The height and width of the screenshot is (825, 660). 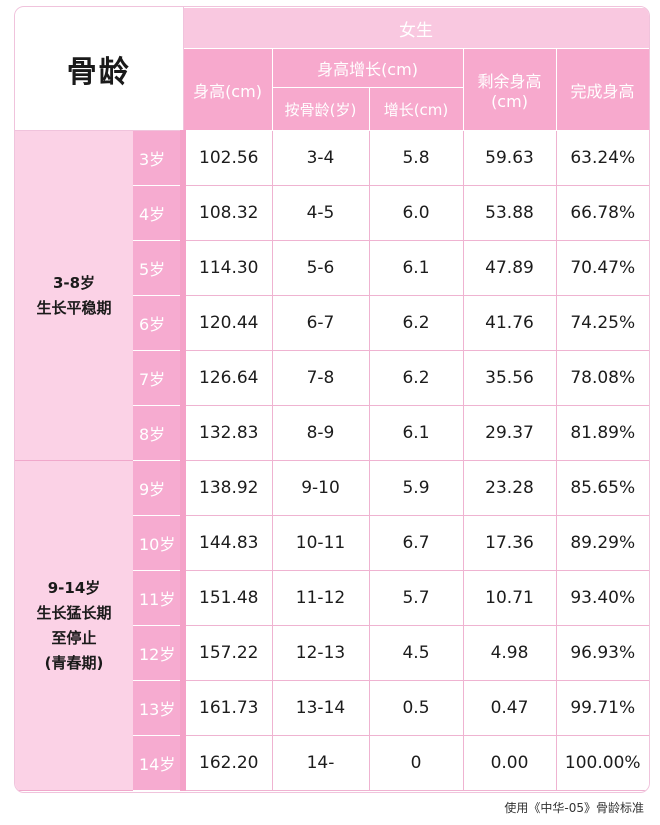 I want to click on completed-height-cell: 78.08%, so click(x=602, y=378).